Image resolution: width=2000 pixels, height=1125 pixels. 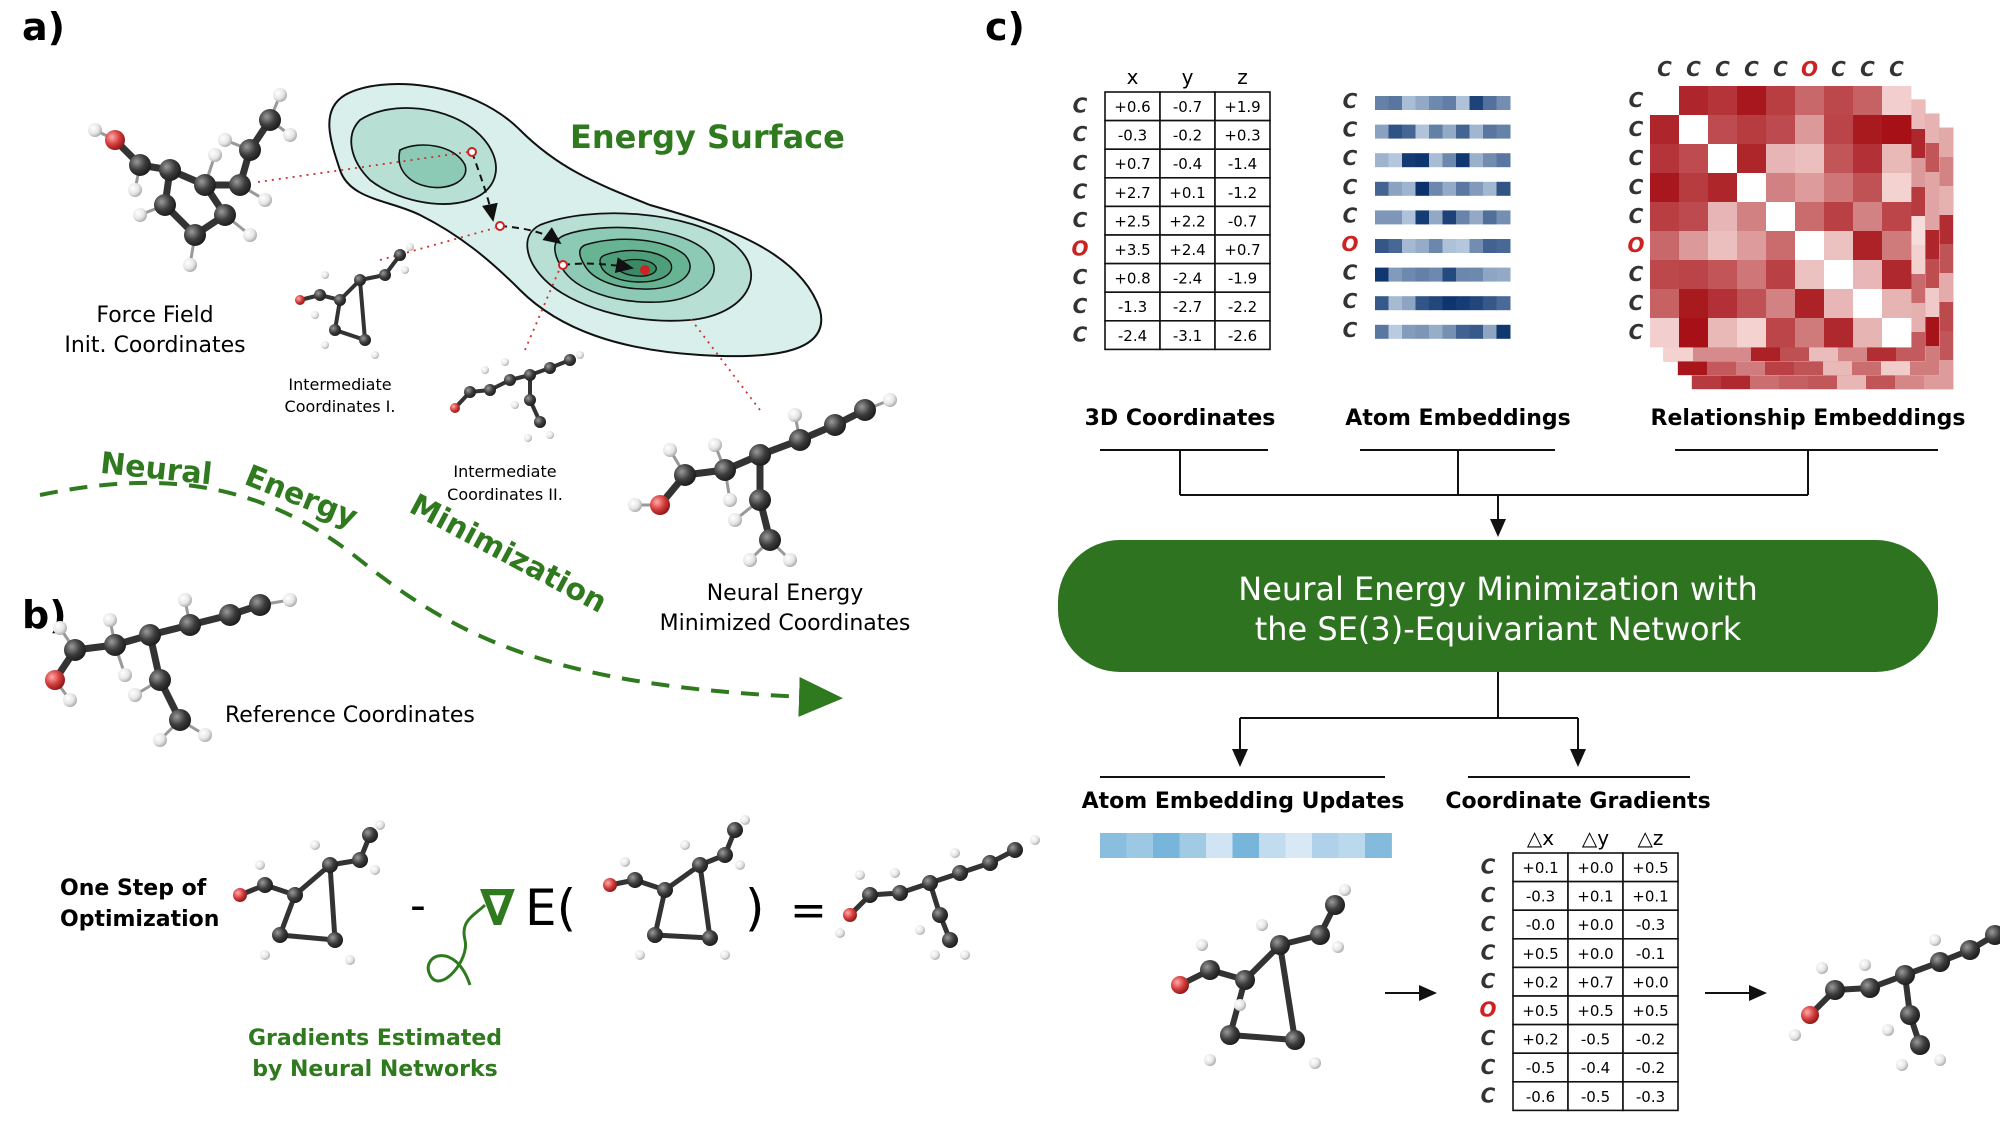 What do you see at coordinates (1132, 107) in the screenshot?
I see `coord-value: +0.6` at bounding box center [1132, 107].